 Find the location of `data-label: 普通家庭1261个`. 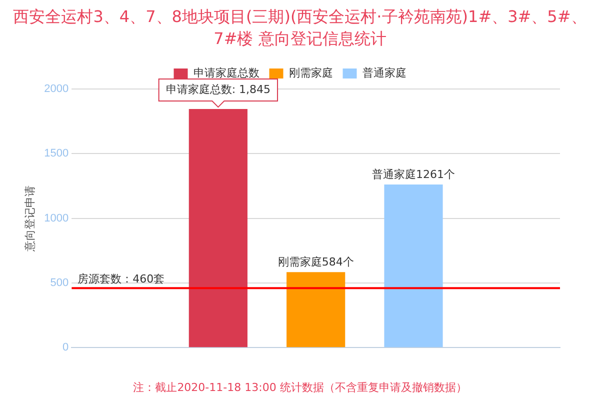

data-label: 普通家庭1261个 is located at coordinates (413, 174).